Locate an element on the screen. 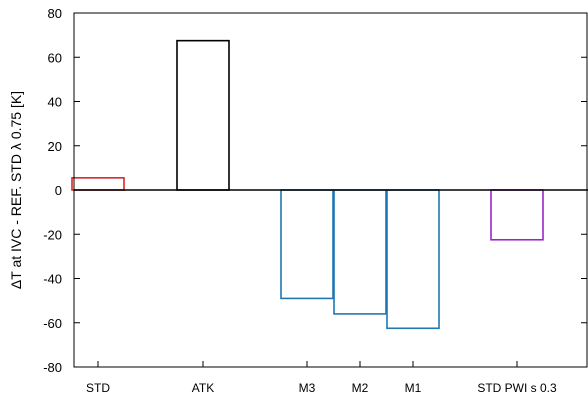  y-axis-title: ΔT at IVC - REF. STD λ 0.75 [K] is located at coordinates (16, 190).